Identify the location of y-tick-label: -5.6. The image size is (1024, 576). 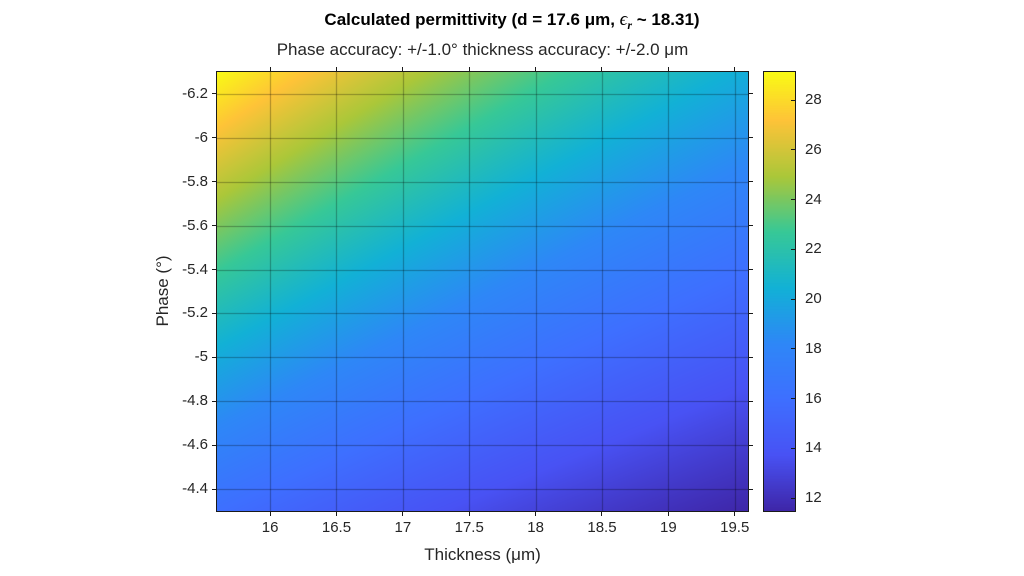
(195, 225).